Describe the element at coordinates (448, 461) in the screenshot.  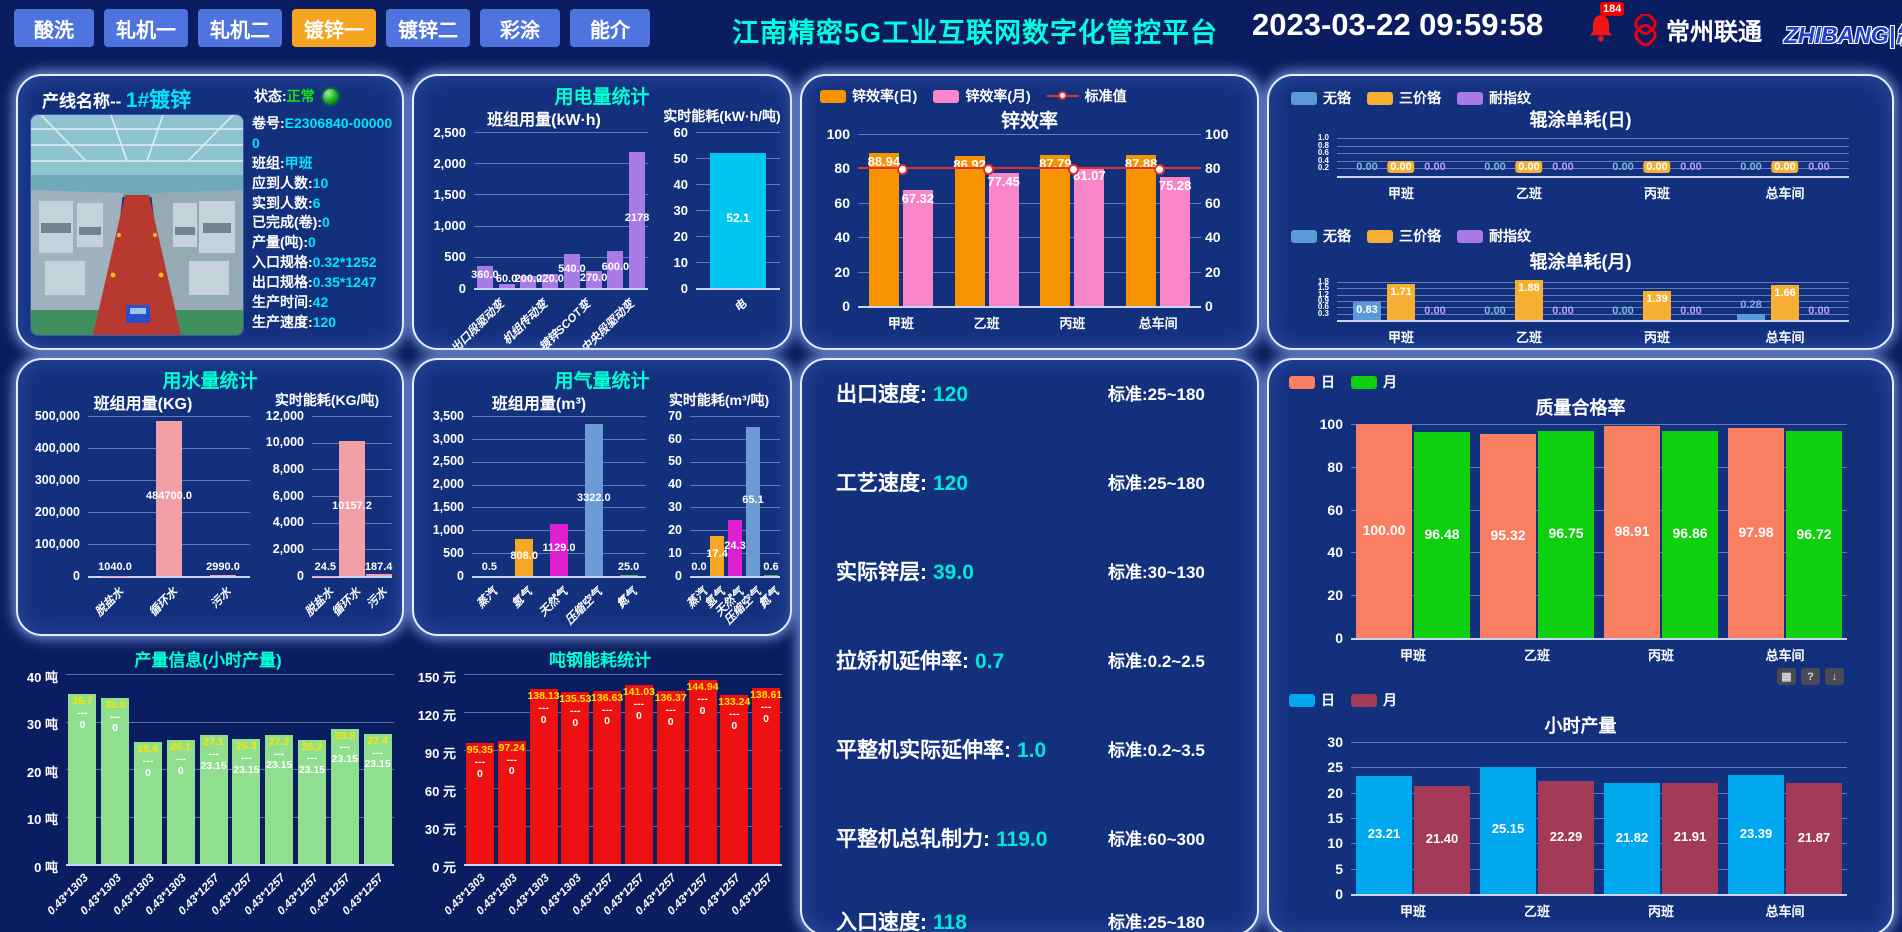
I see `ytick: 2,500` at that location.